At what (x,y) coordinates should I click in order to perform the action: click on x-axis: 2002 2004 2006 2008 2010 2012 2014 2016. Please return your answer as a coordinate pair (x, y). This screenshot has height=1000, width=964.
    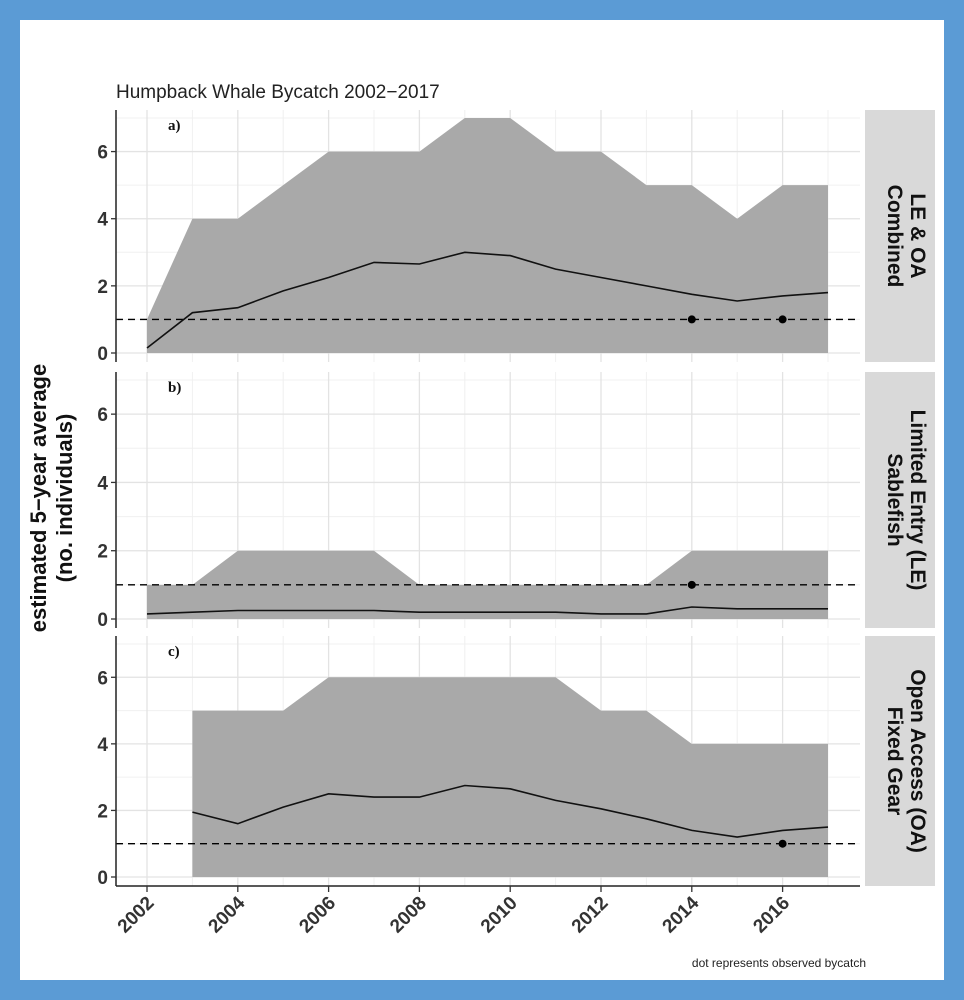
    Looking at the image, I should click on (487, 911).